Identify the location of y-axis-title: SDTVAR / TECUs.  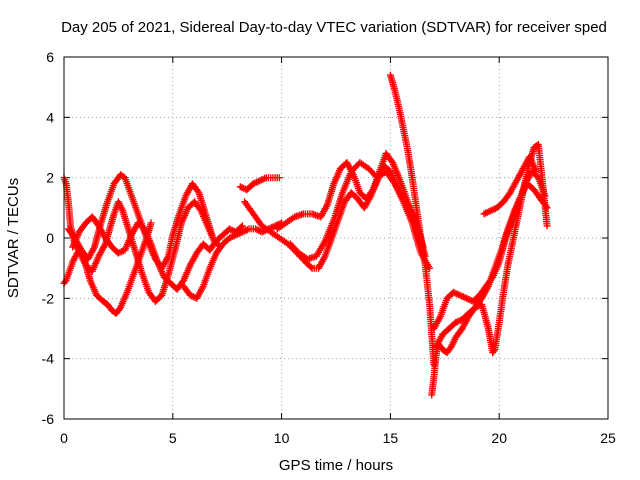
(13, 238).